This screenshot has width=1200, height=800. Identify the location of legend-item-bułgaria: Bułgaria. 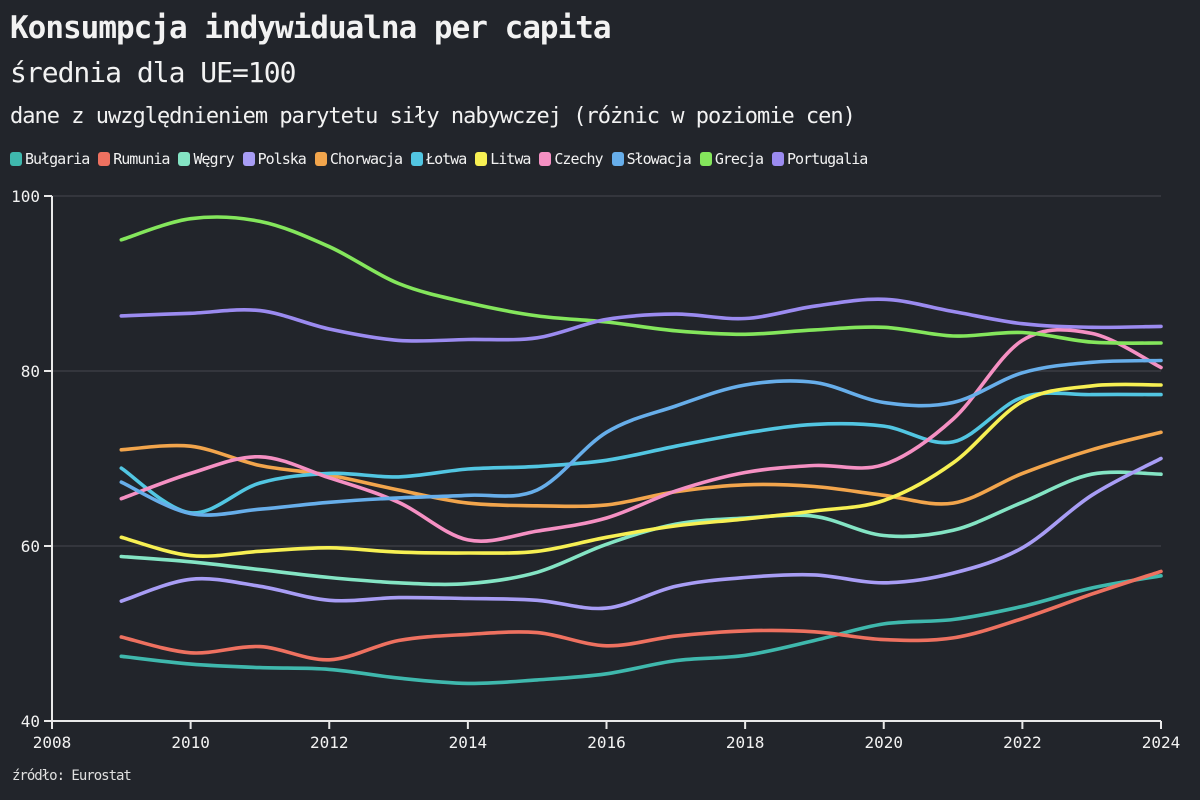
(50, 159).